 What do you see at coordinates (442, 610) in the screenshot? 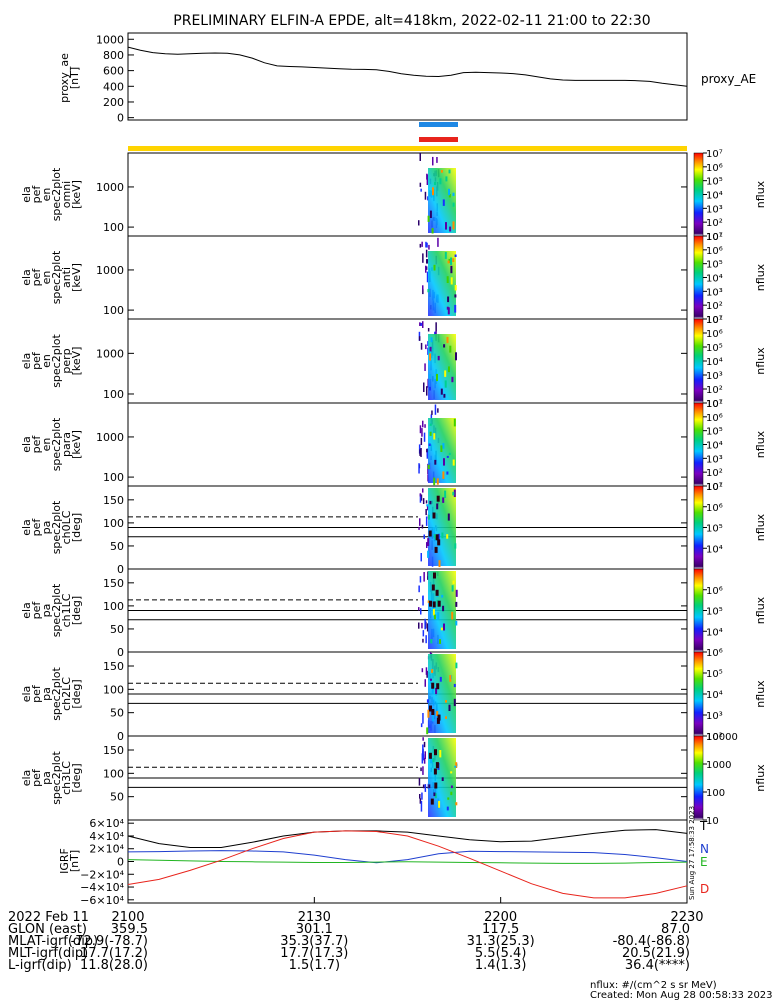
I see `spec-ch1LC-flux-region` at bounding box center [442, 610].